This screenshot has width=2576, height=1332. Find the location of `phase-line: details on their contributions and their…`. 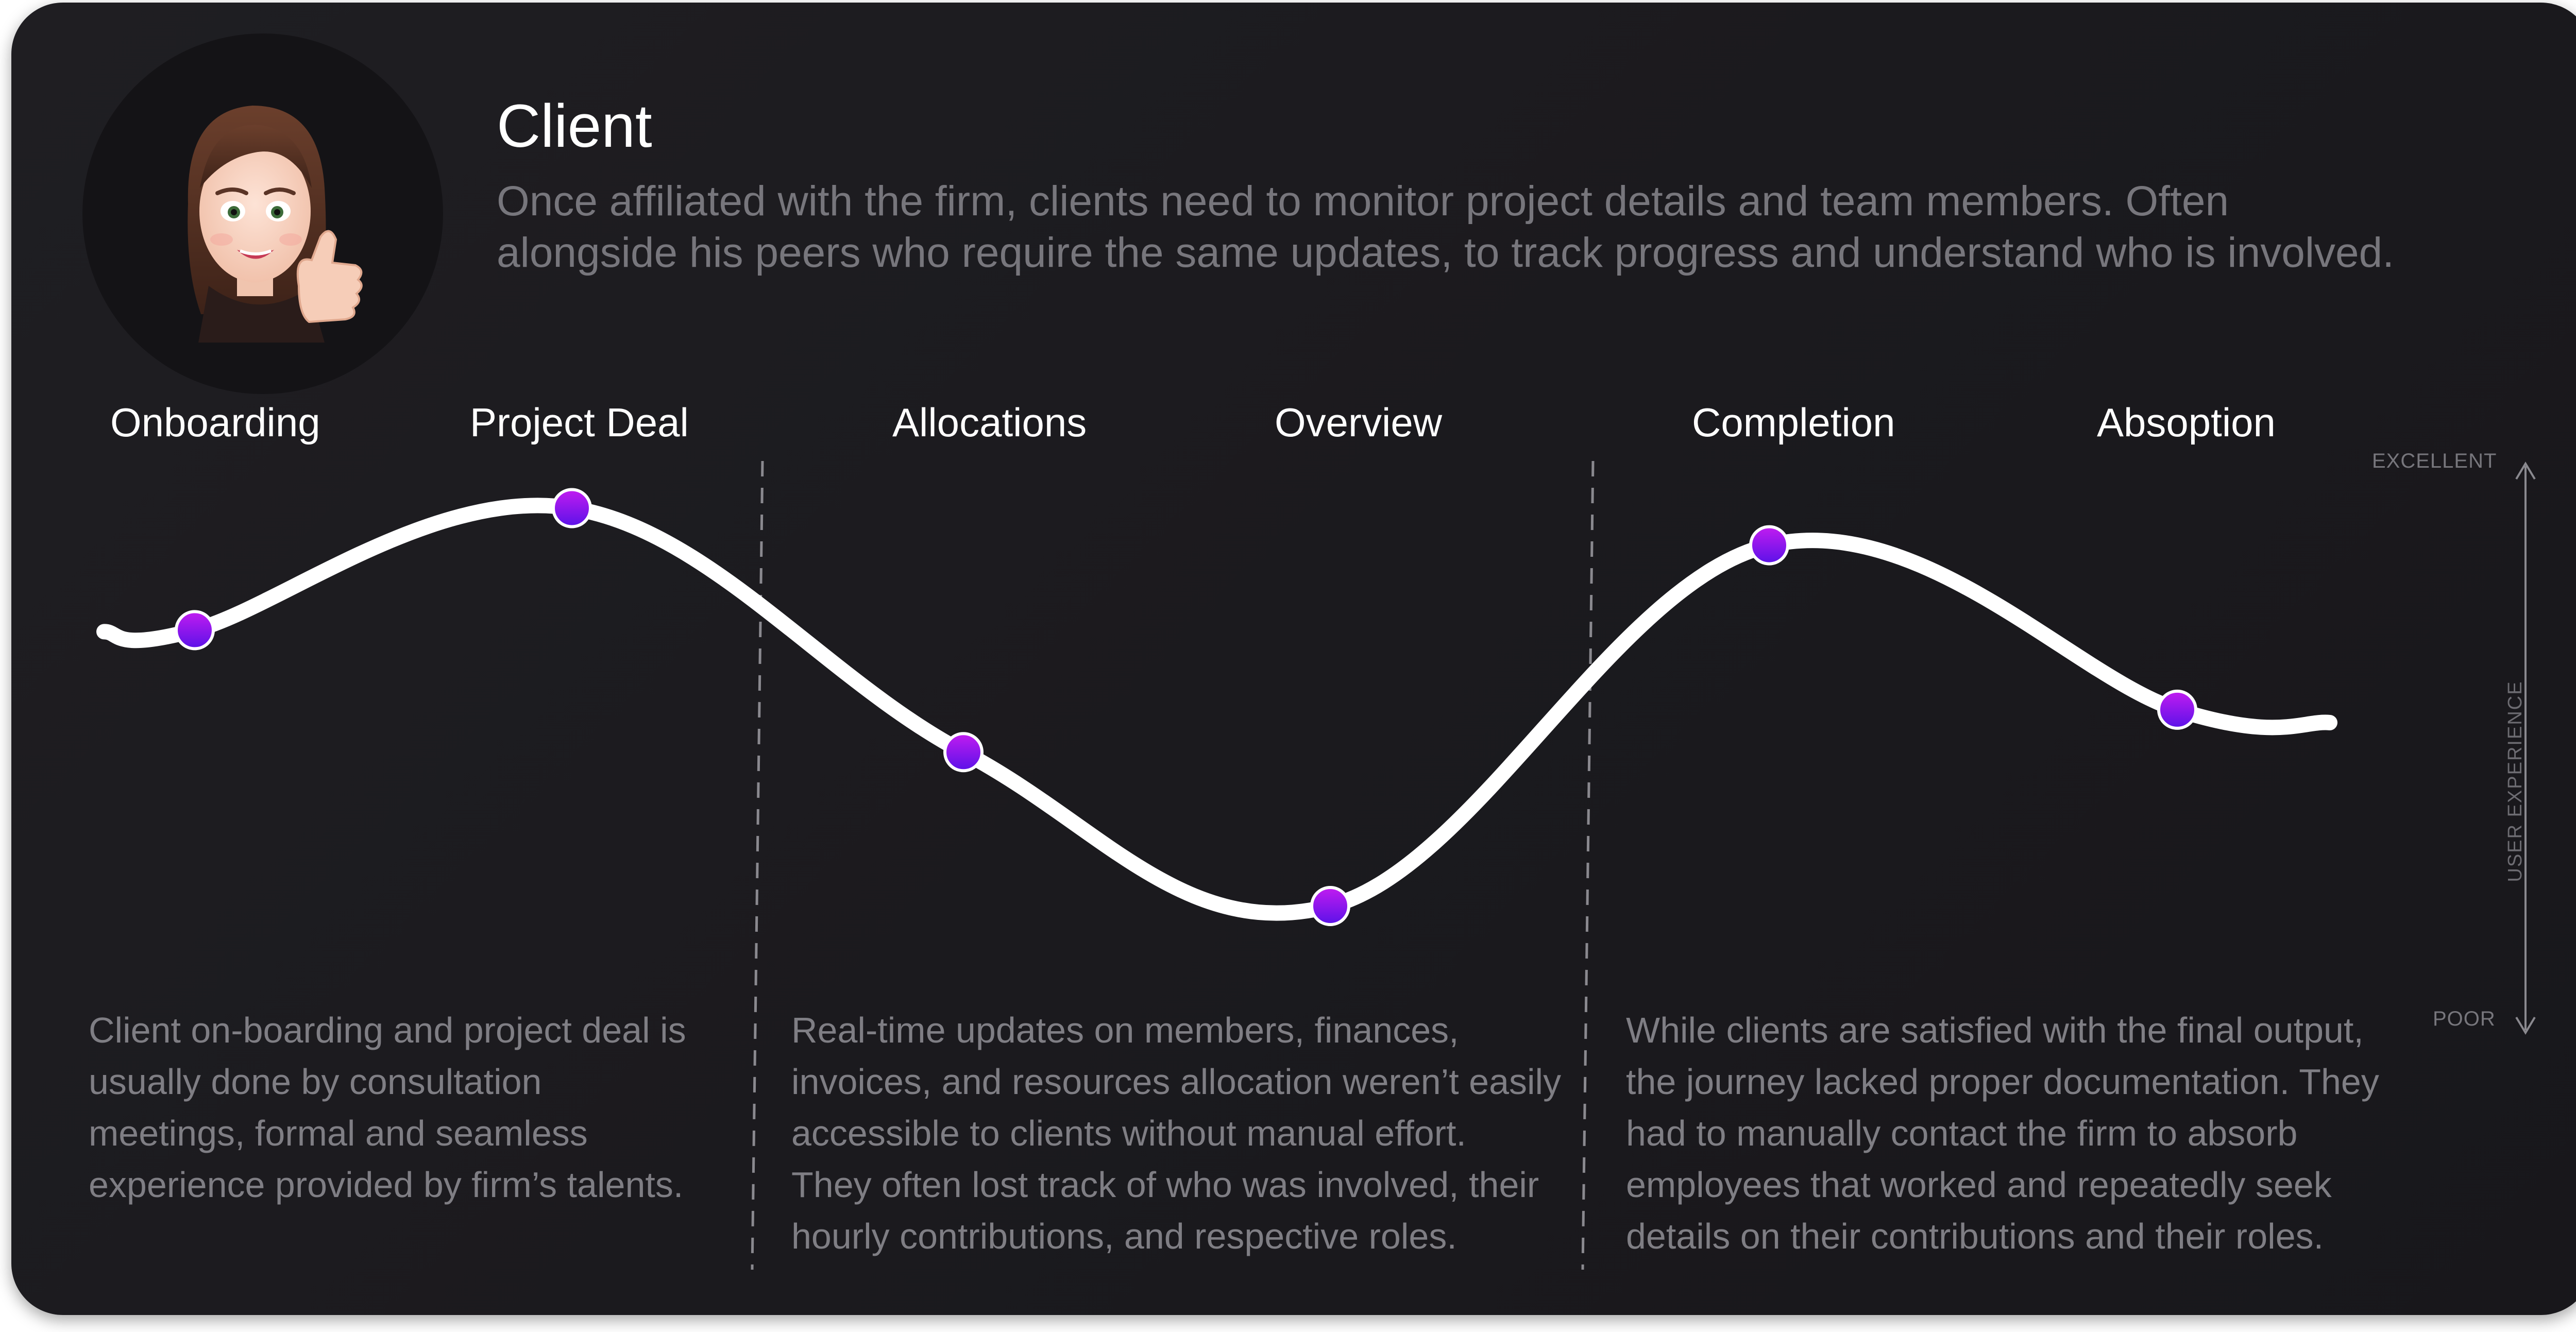

phase-line: details on their contributions and their… is located at coordinates (1975, 1236).